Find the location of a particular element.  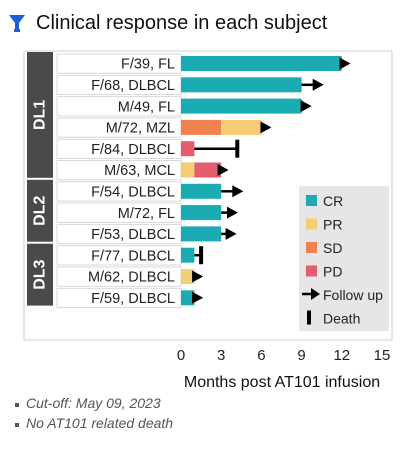

subject-label: M/72, FL is located at coordinates (146, 214).